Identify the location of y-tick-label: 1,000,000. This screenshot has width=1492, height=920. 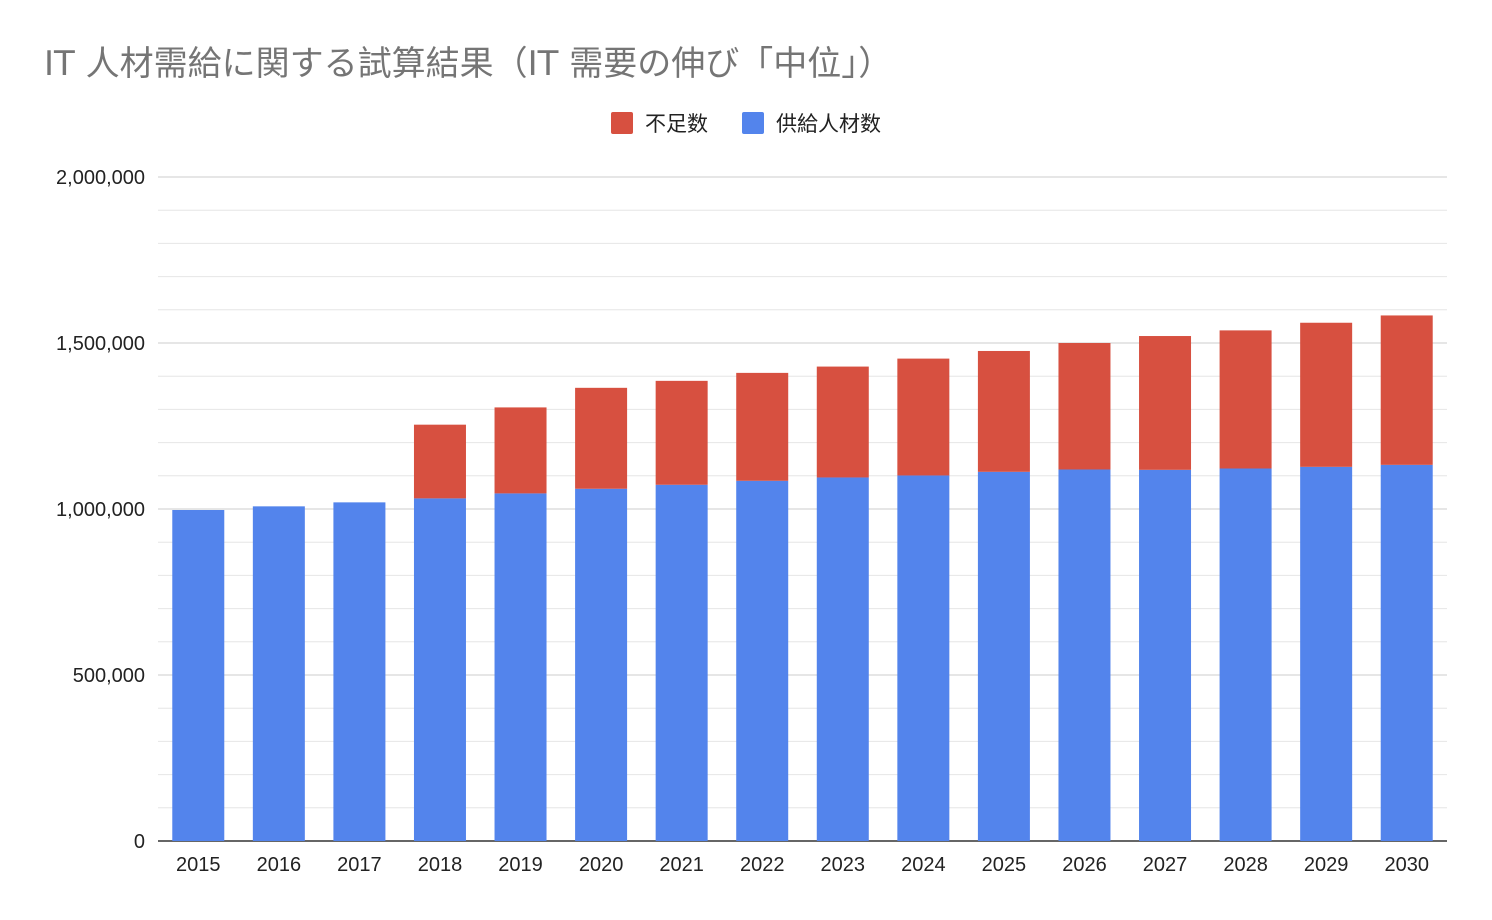
(100, 510).